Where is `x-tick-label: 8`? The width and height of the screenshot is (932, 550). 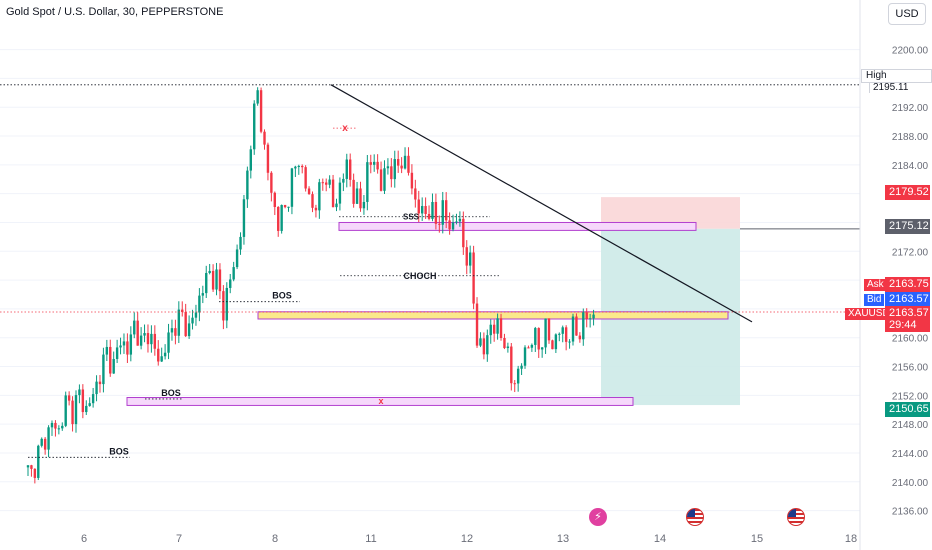
x-tick-label: 8 is located at coordinates (275, 539).